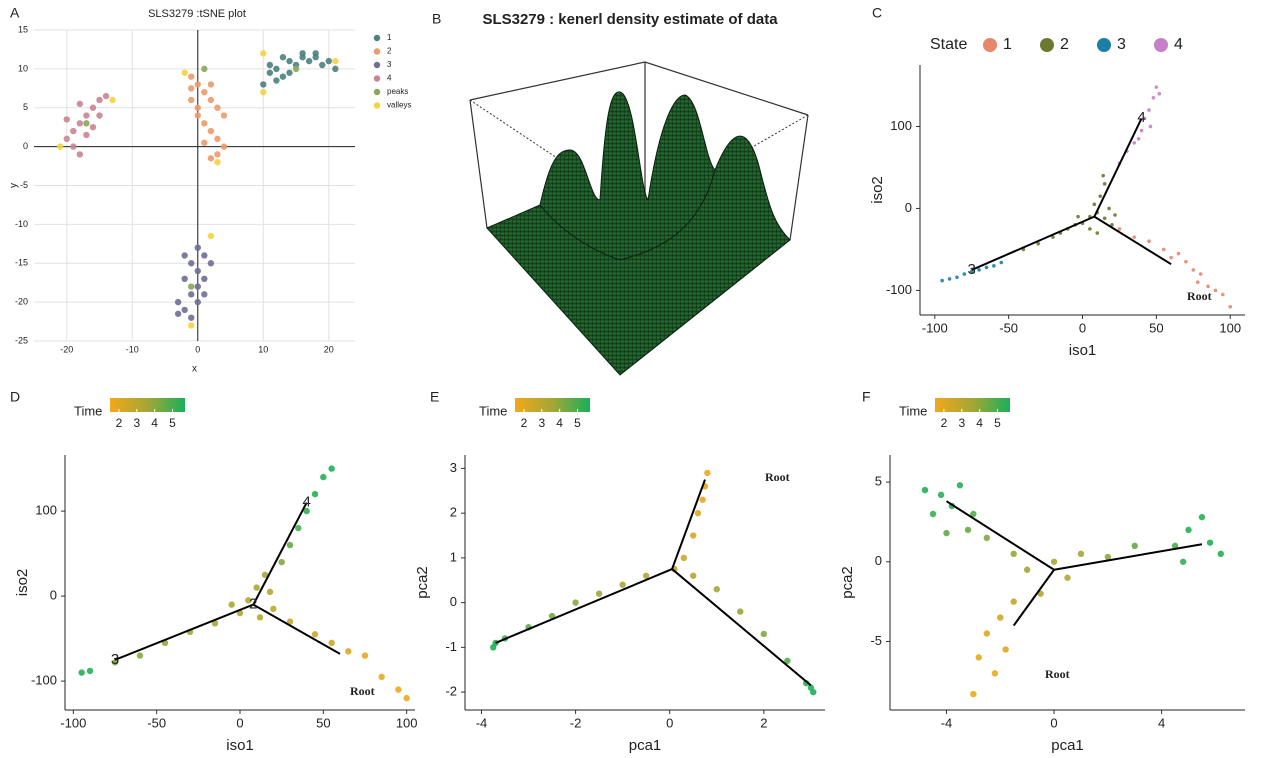 This screenshot has width=1270, height=758. Describe the element at coordinates (422, 582) in the screenshot. I see `y-axis-label: pca2` at that location.